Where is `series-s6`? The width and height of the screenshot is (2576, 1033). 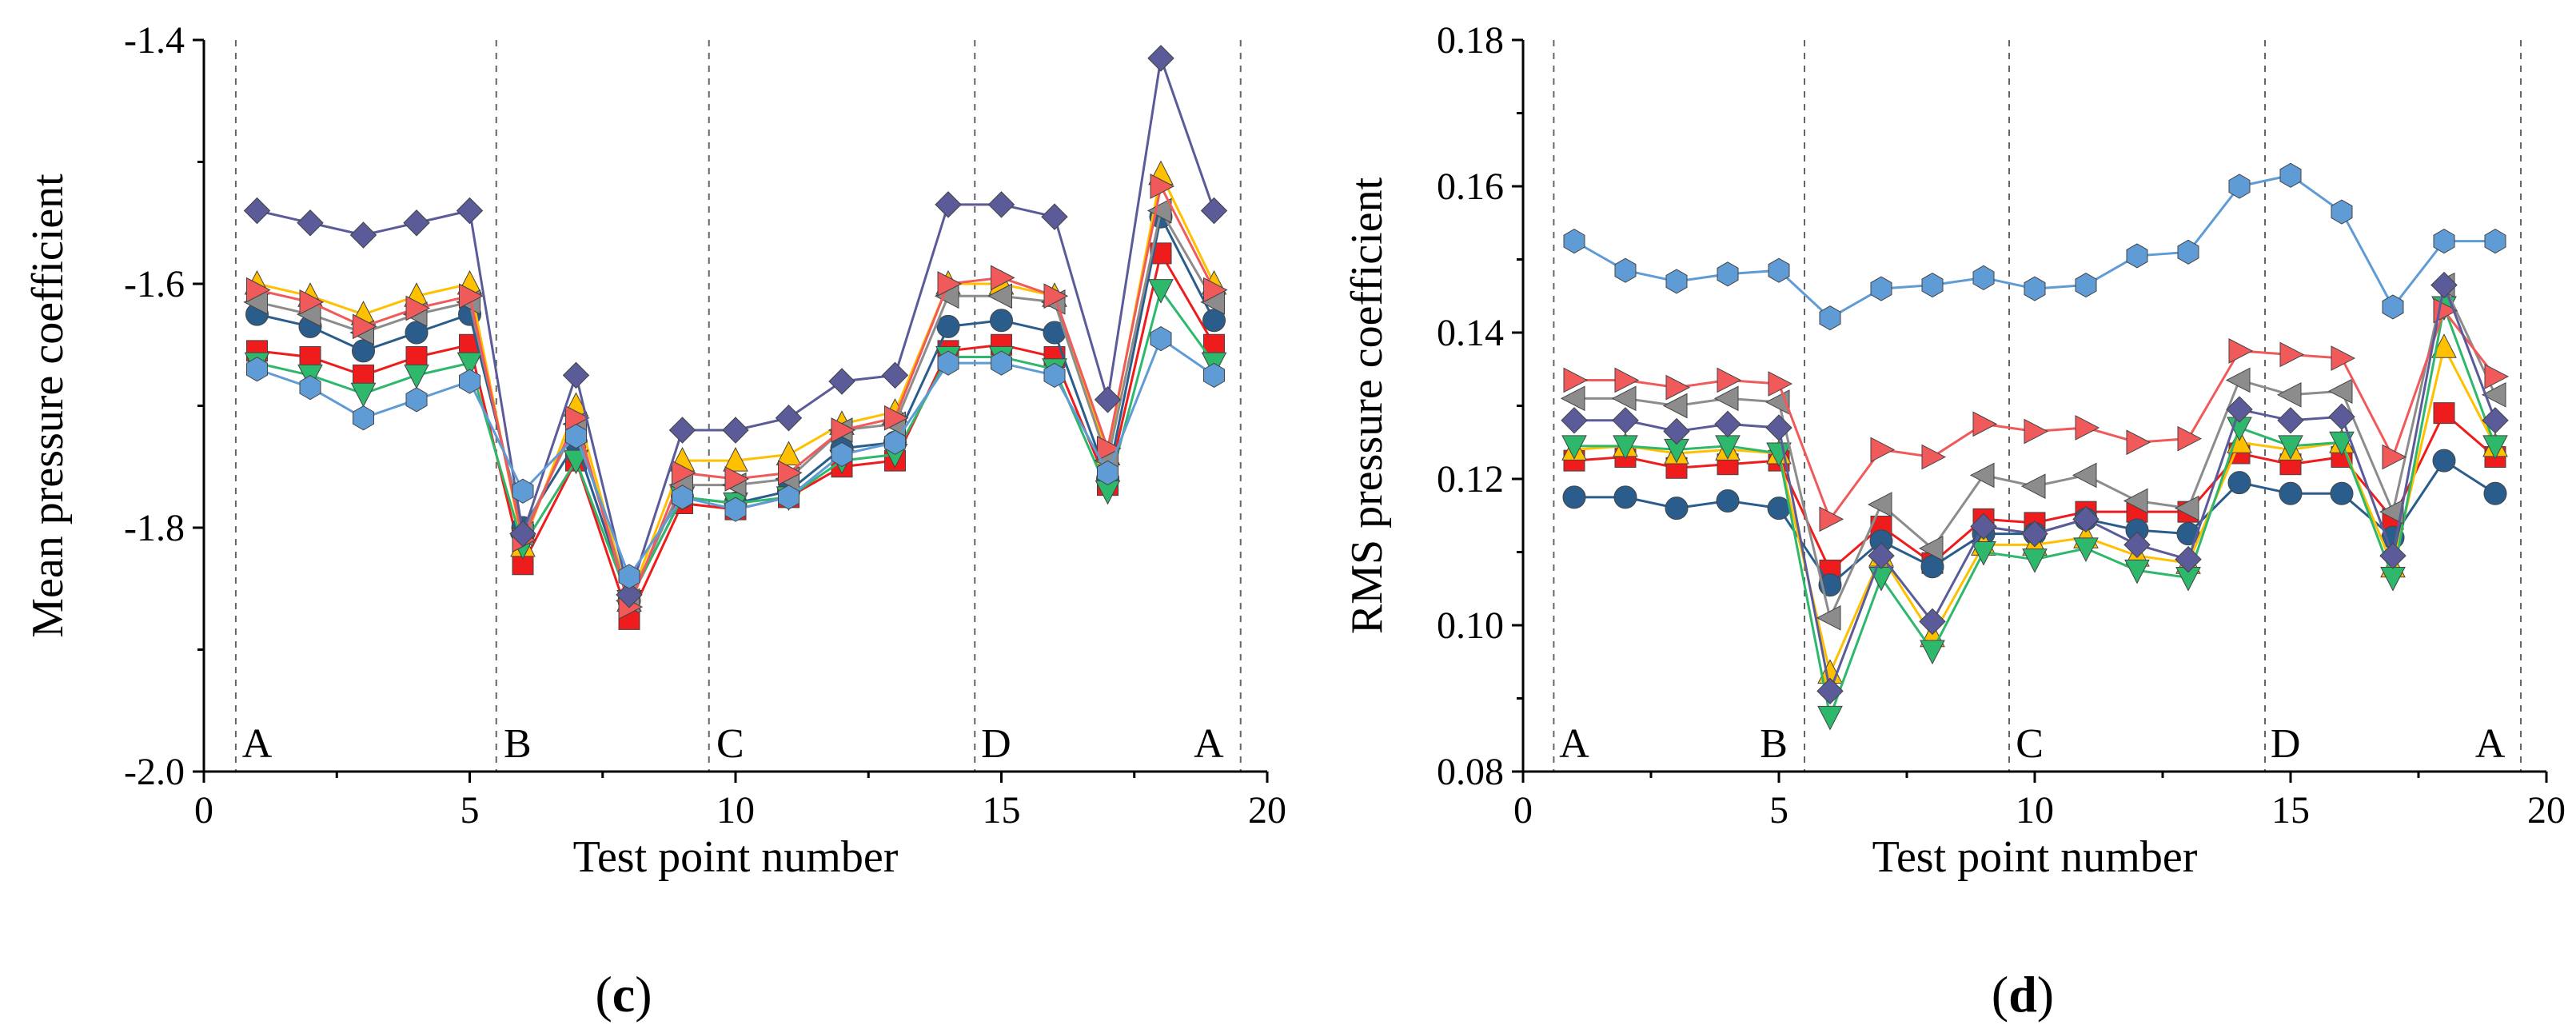 series-s6 is located at coordinates (2037, 414).